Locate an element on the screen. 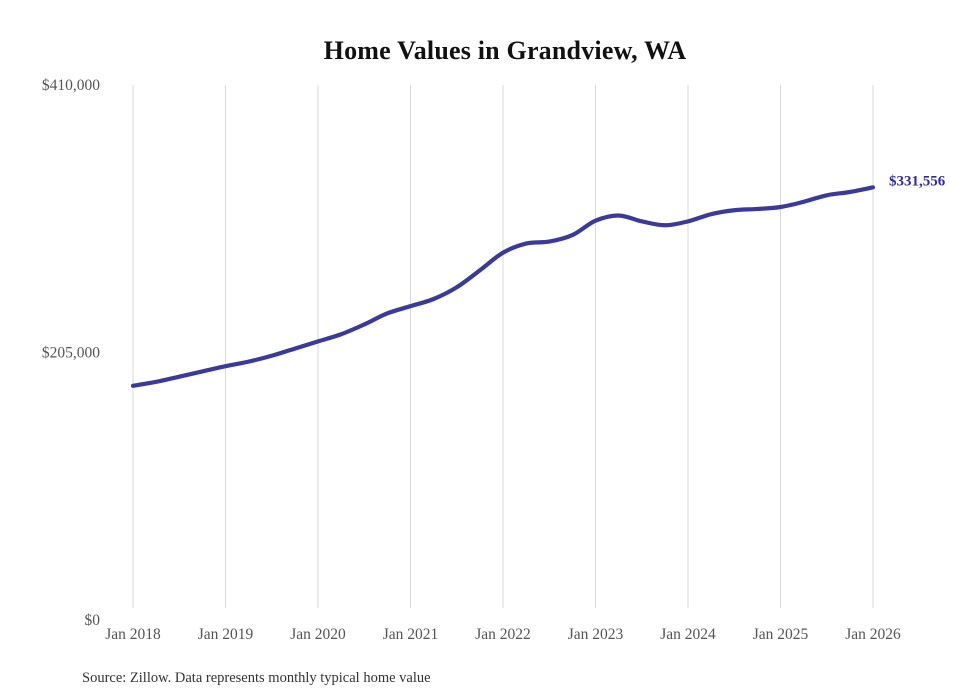 This screenshot has height=699, width=980. end-value-label: $331,556 is located at coordinates (917, 181).